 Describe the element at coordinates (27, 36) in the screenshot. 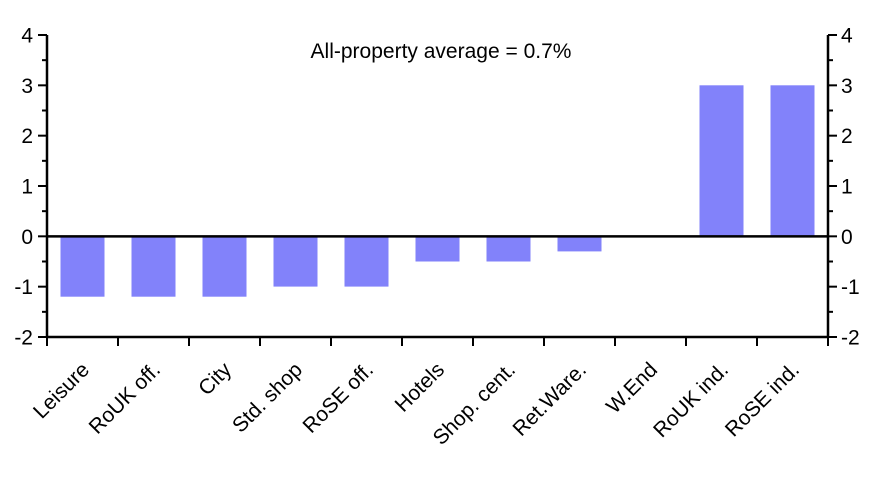

I see `y-tick-label-left: 4` at that location.